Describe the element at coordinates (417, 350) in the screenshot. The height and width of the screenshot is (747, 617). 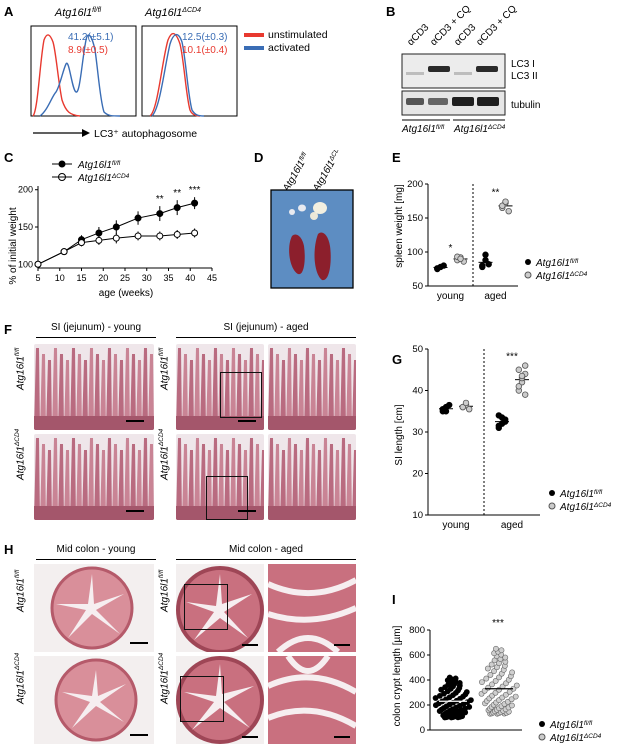
I see `chart-g-y-tick-label: 50` at that location.